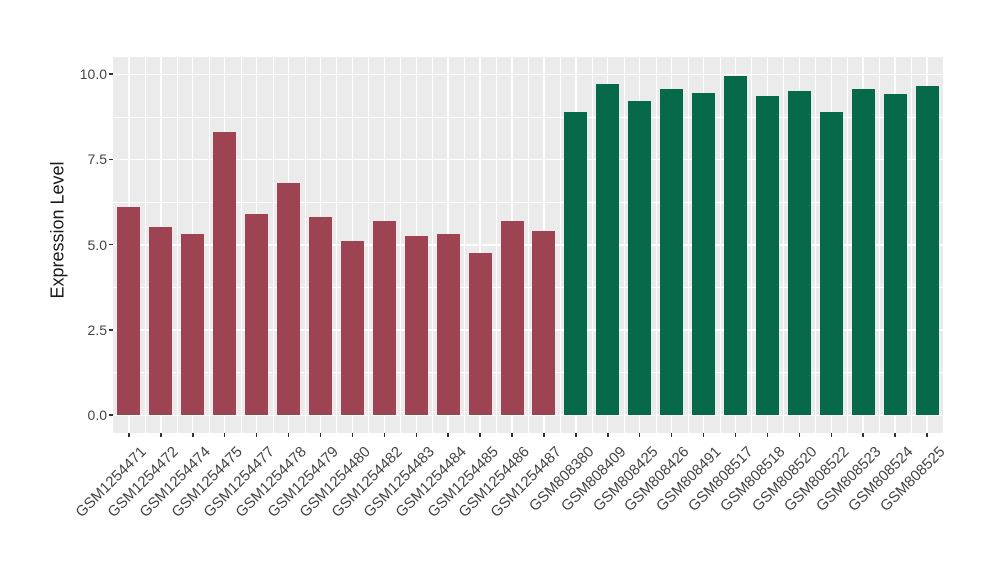  Describe the element at coordinates (608, 249) in the screenshot. I see `bar-GSM808409` at that location.